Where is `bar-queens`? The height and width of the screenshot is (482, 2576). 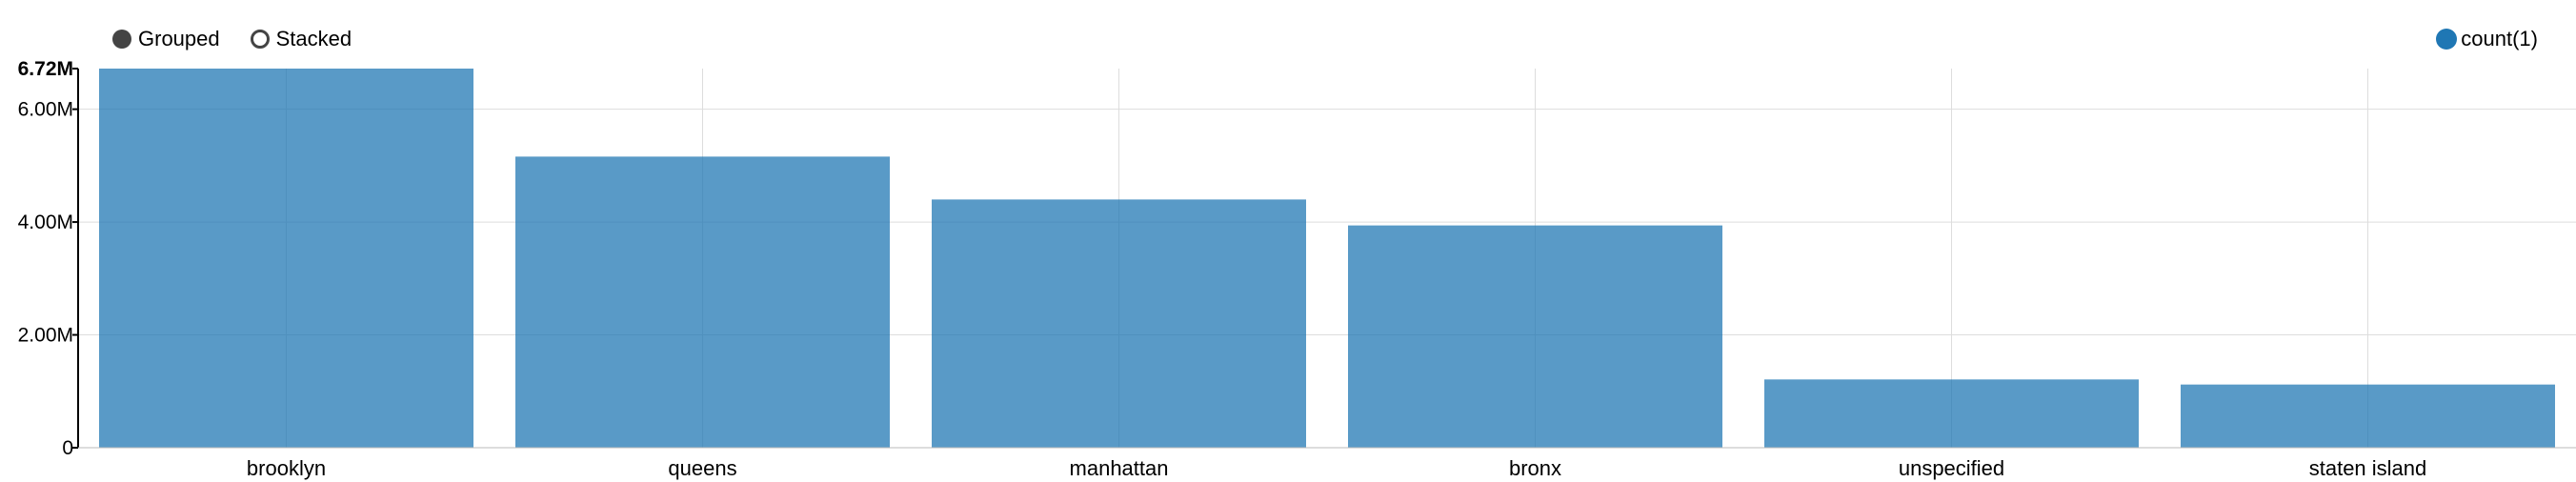 bar-queens is located at coordinates (702, 302).